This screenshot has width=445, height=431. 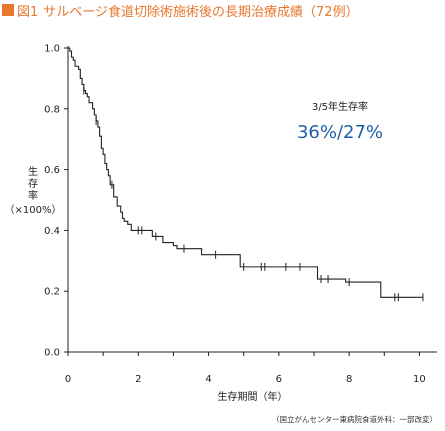 What do you see at coordinates (208, 379) in the screenshot?
I see `x-tick-label: 4` at bounding box center [208, 379].